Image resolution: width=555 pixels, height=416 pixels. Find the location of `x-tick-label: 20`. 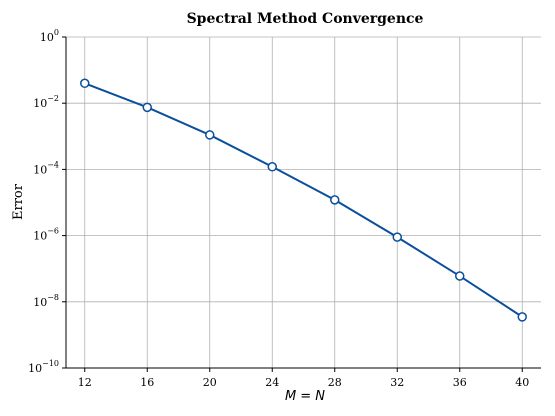

x-tick-label: 20 is located at coordinates (210, 382).